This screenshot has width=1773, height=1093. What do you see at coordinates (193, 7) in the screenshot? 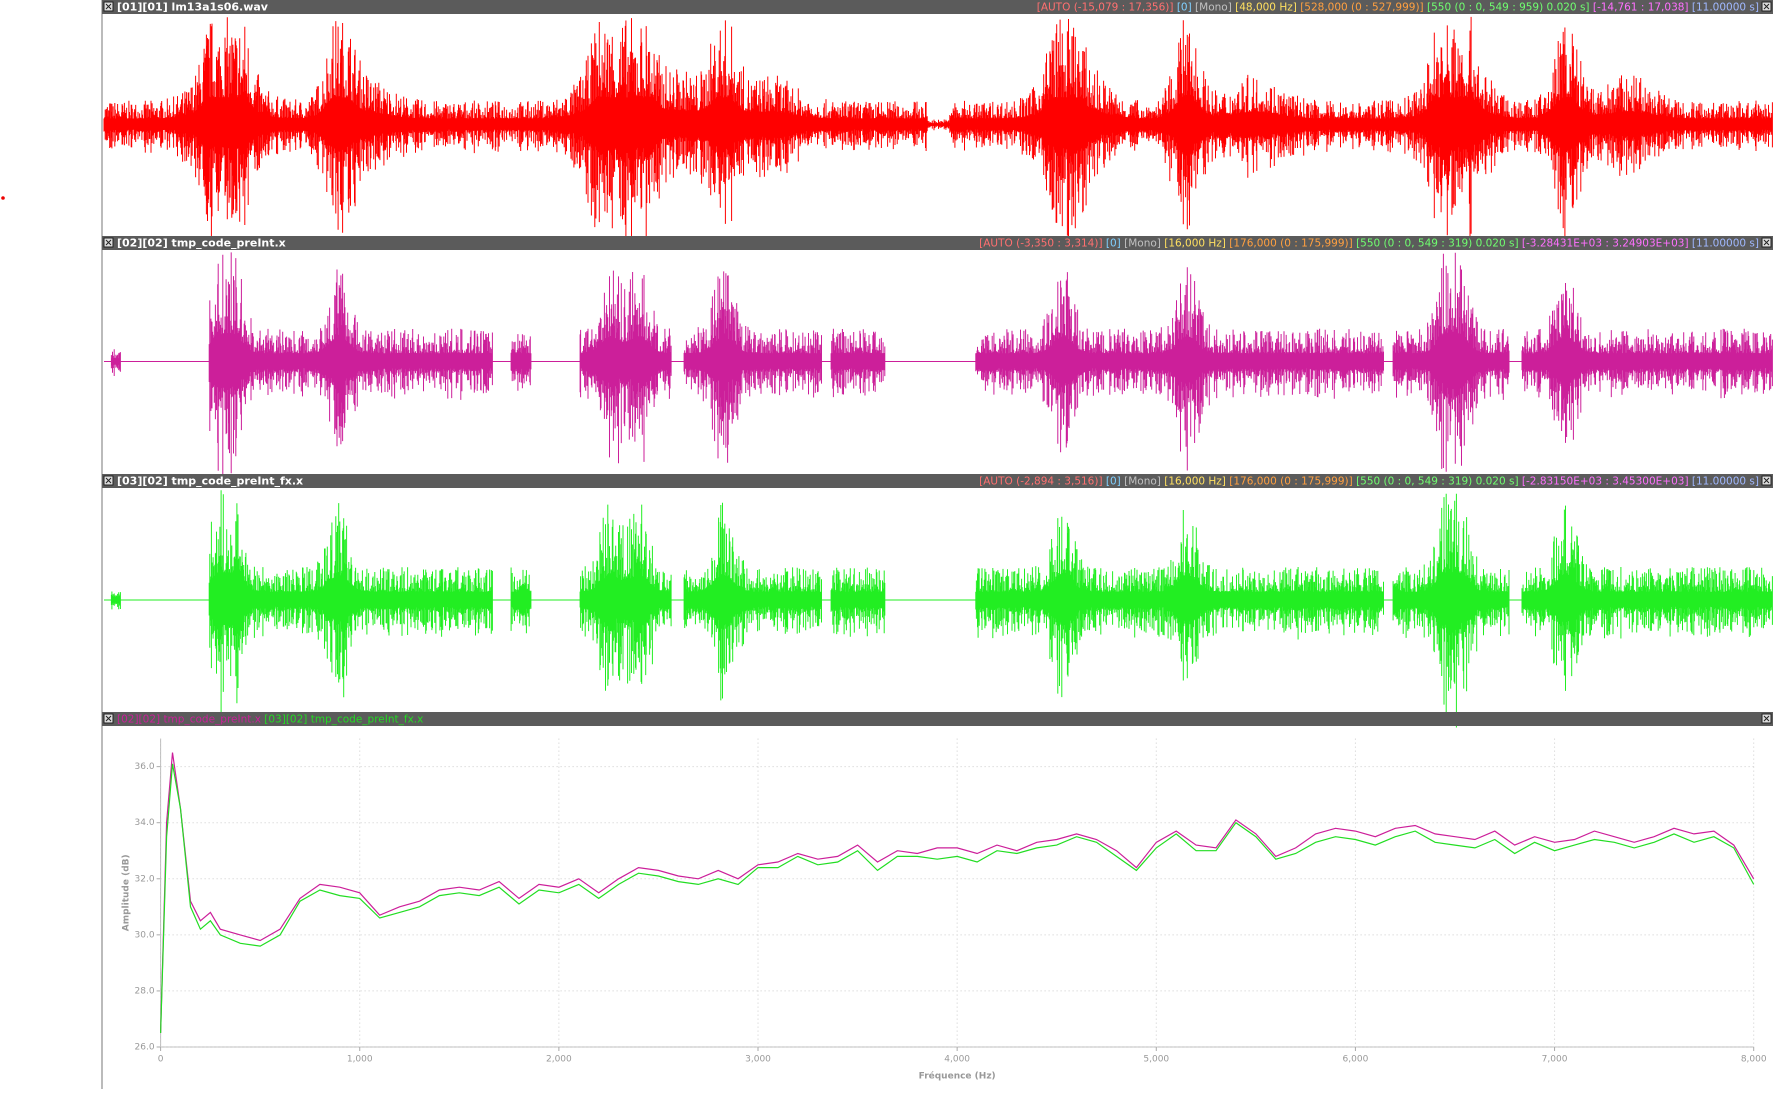
I see `panel-title: [01][01] lm13a1s06.wav` at bounding box center [193, 7].